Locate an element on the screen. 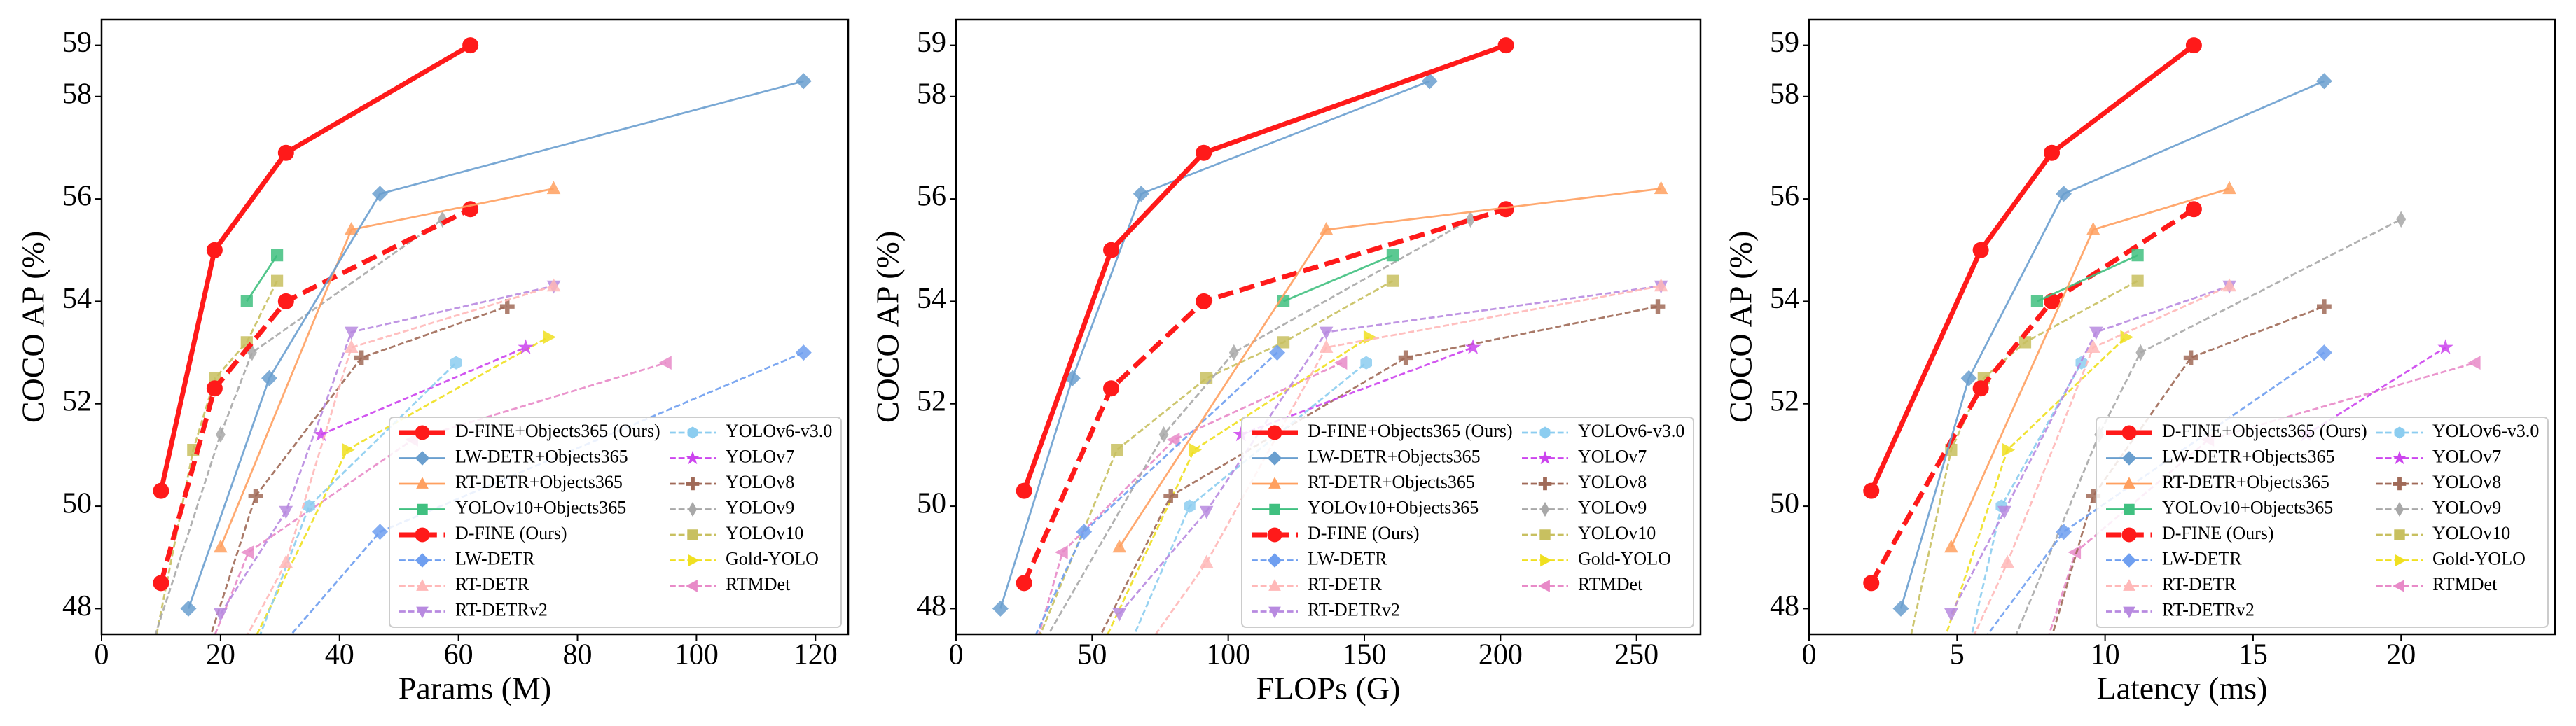  legend-label: D-FINE+Objects365 (Ours) is located at coordinates (557, 431).